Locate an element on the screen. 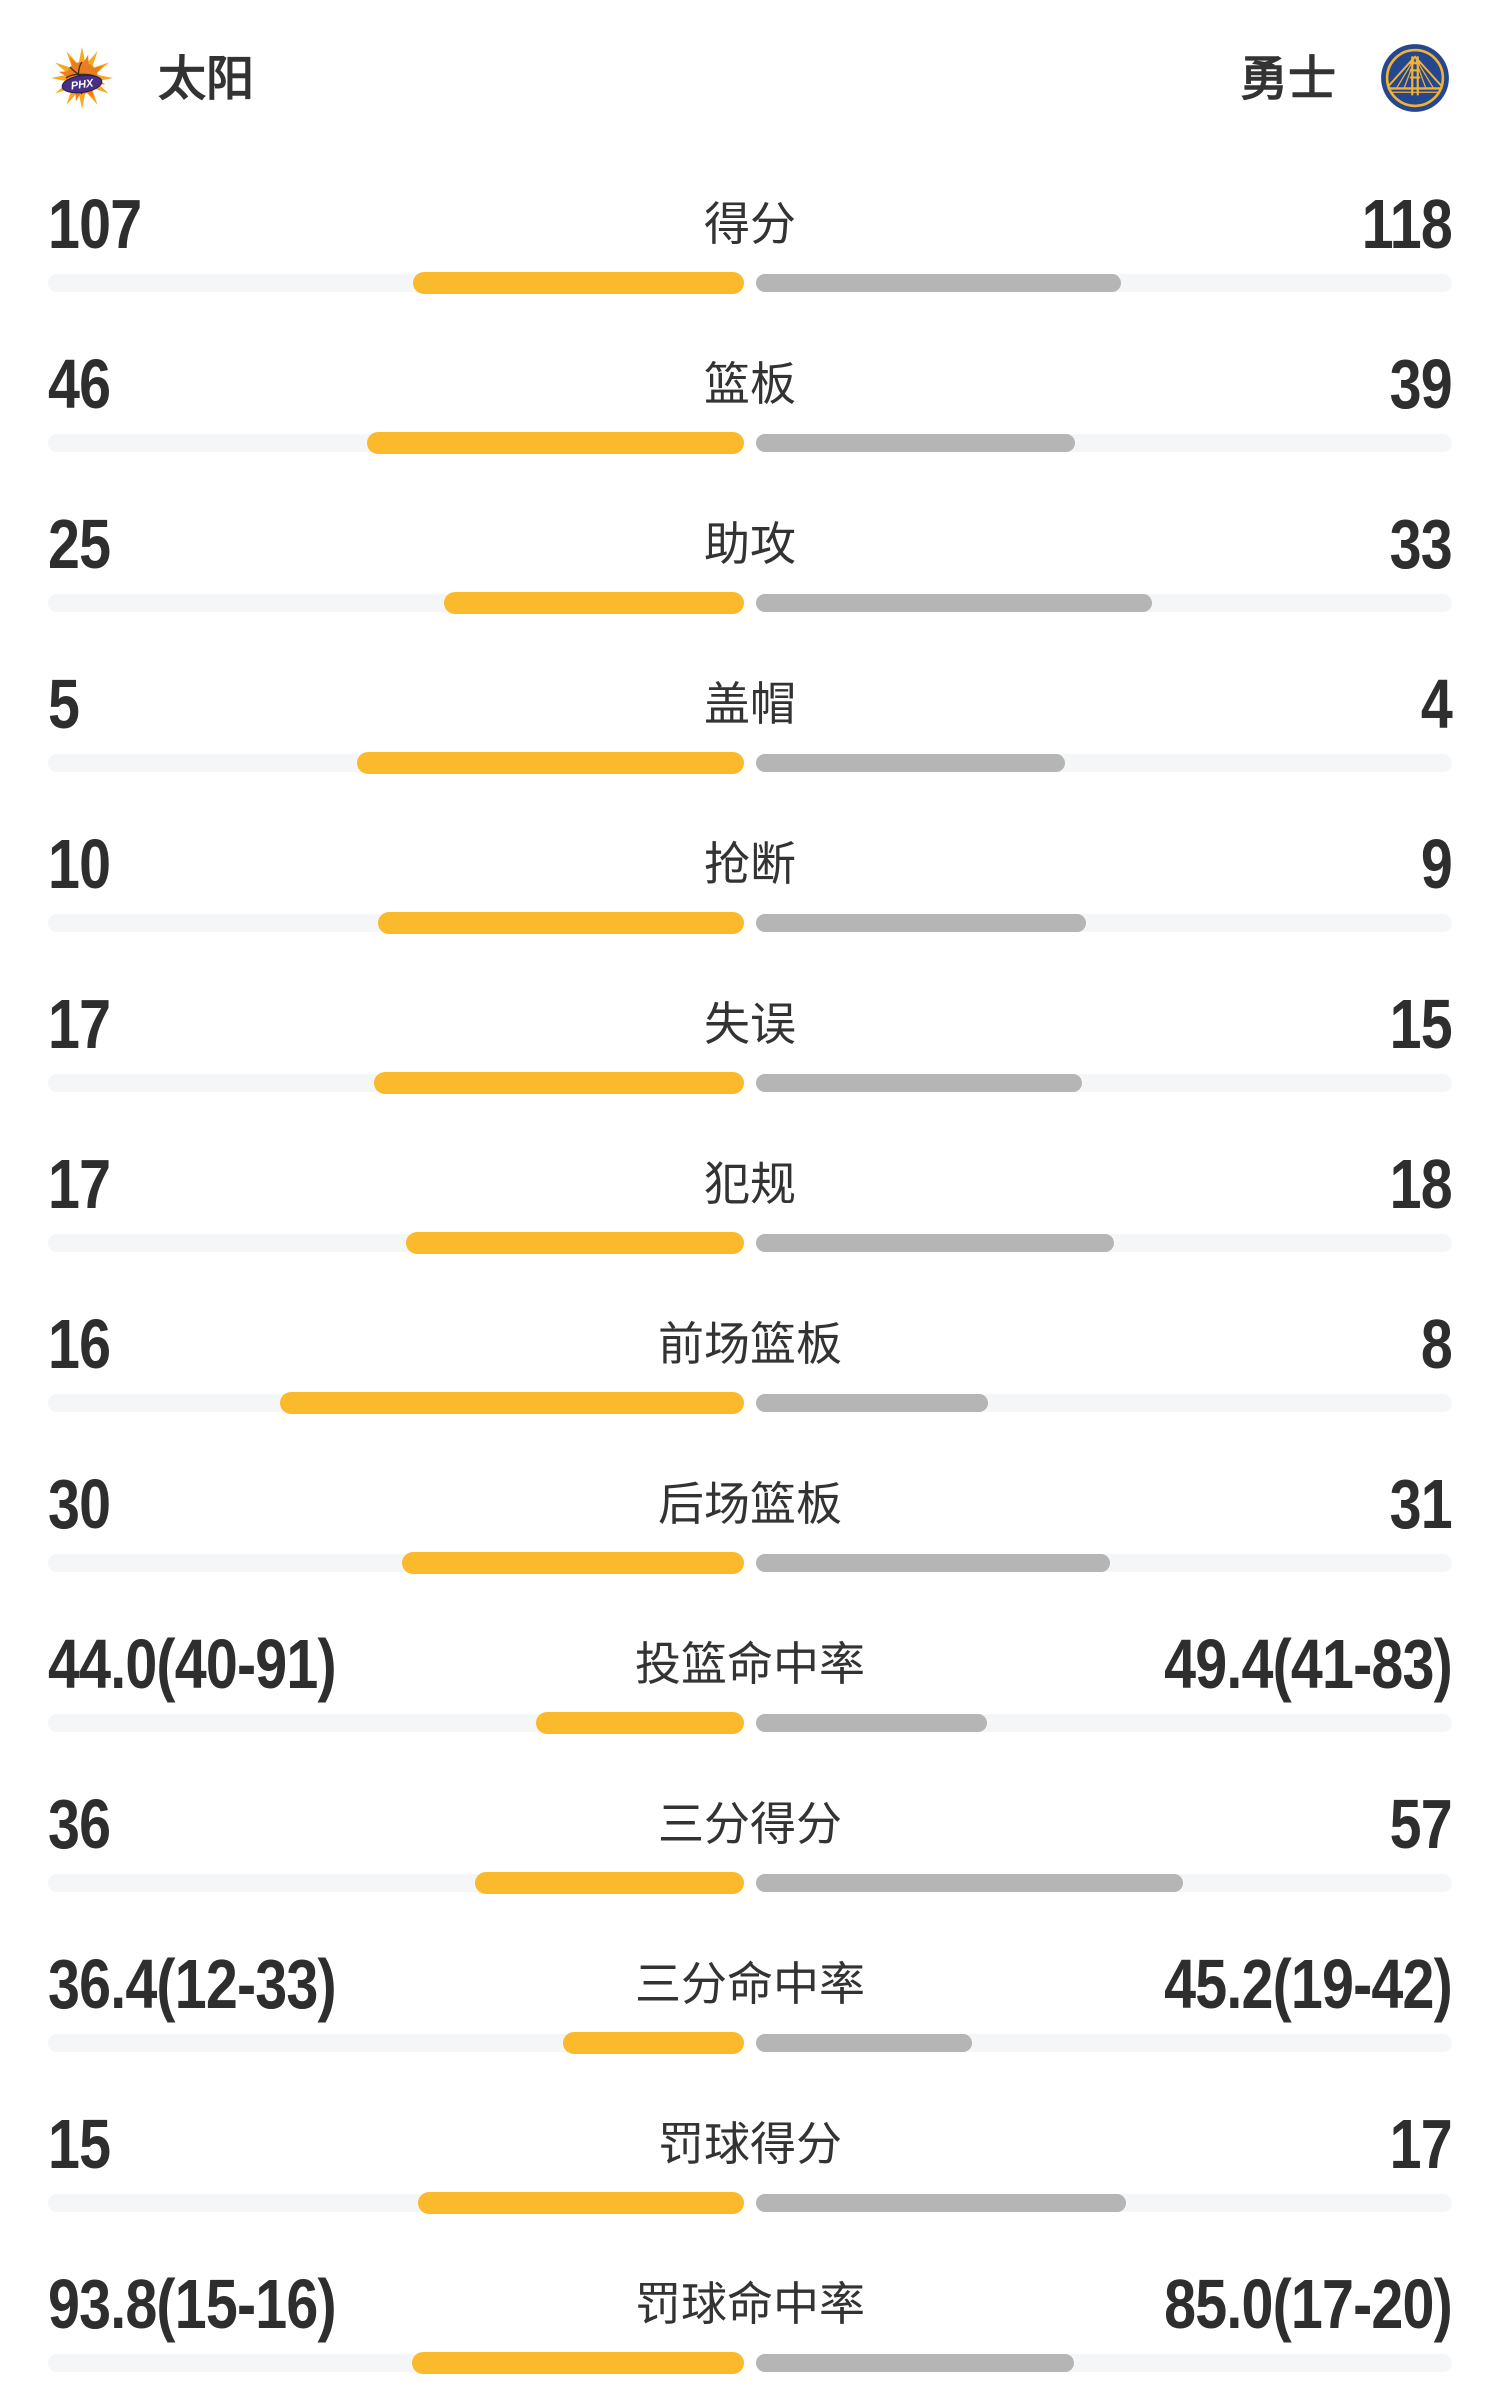  away-value: 15 is located at coordinates (1421, 1024).